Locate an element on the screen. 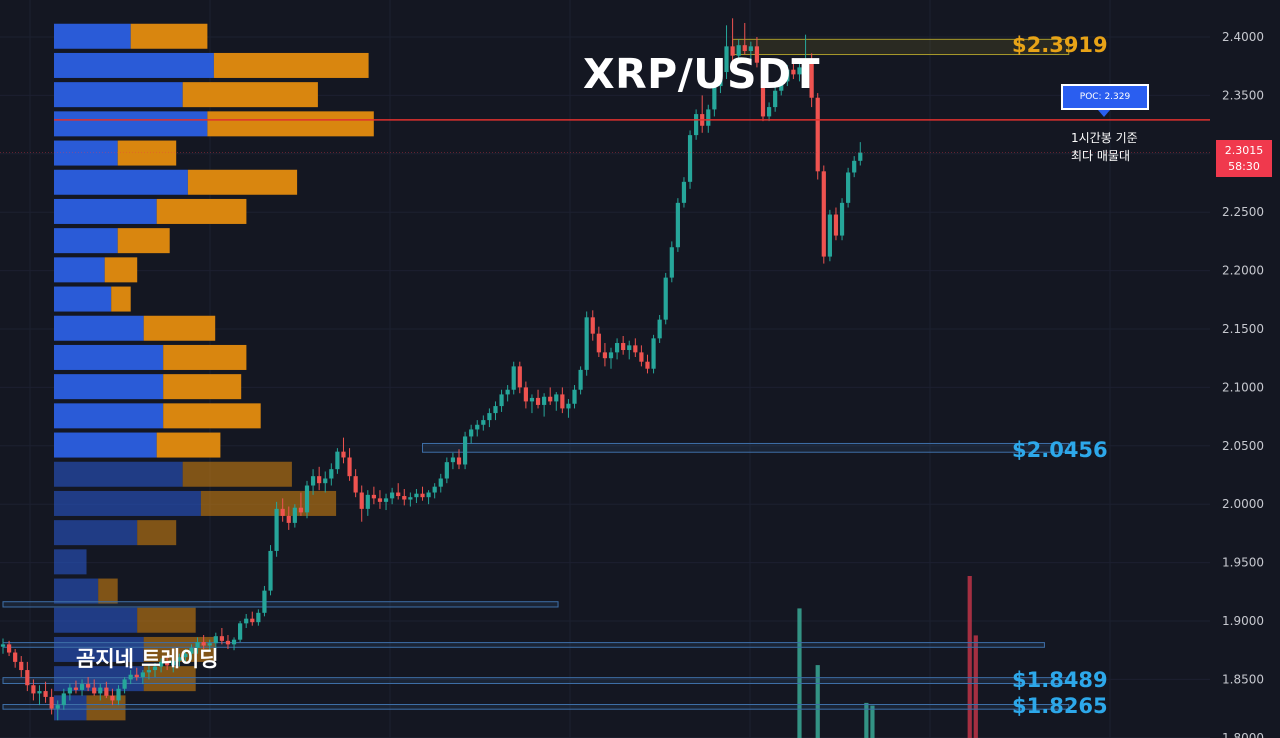  poc-annotation: 1시간봉 기준 최다 매물대 is located at coordinates (1104, 147).